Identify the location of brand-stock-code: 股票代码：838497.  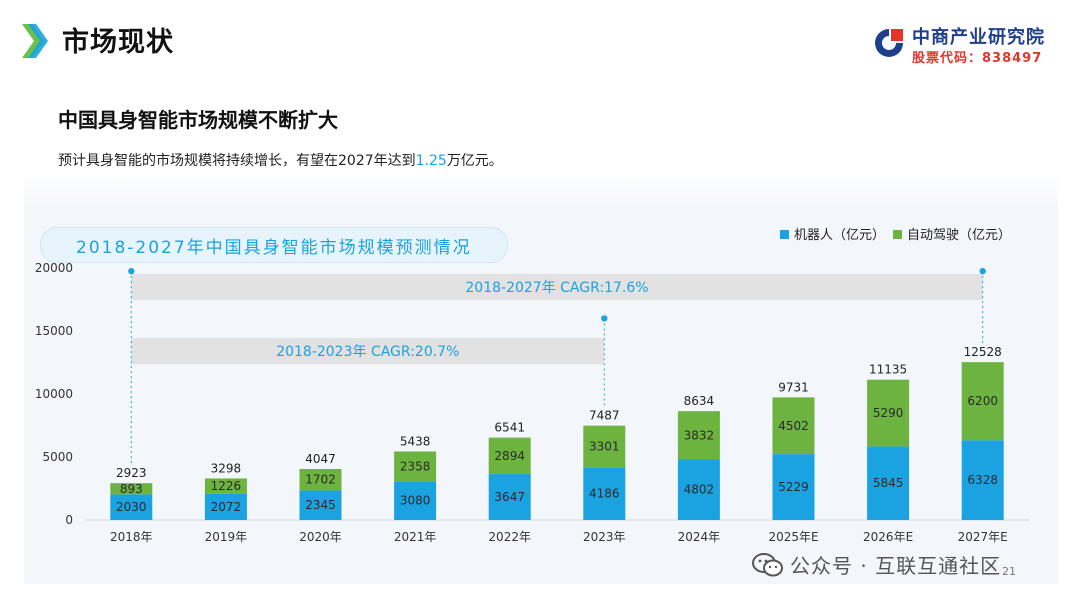
(977, 58).